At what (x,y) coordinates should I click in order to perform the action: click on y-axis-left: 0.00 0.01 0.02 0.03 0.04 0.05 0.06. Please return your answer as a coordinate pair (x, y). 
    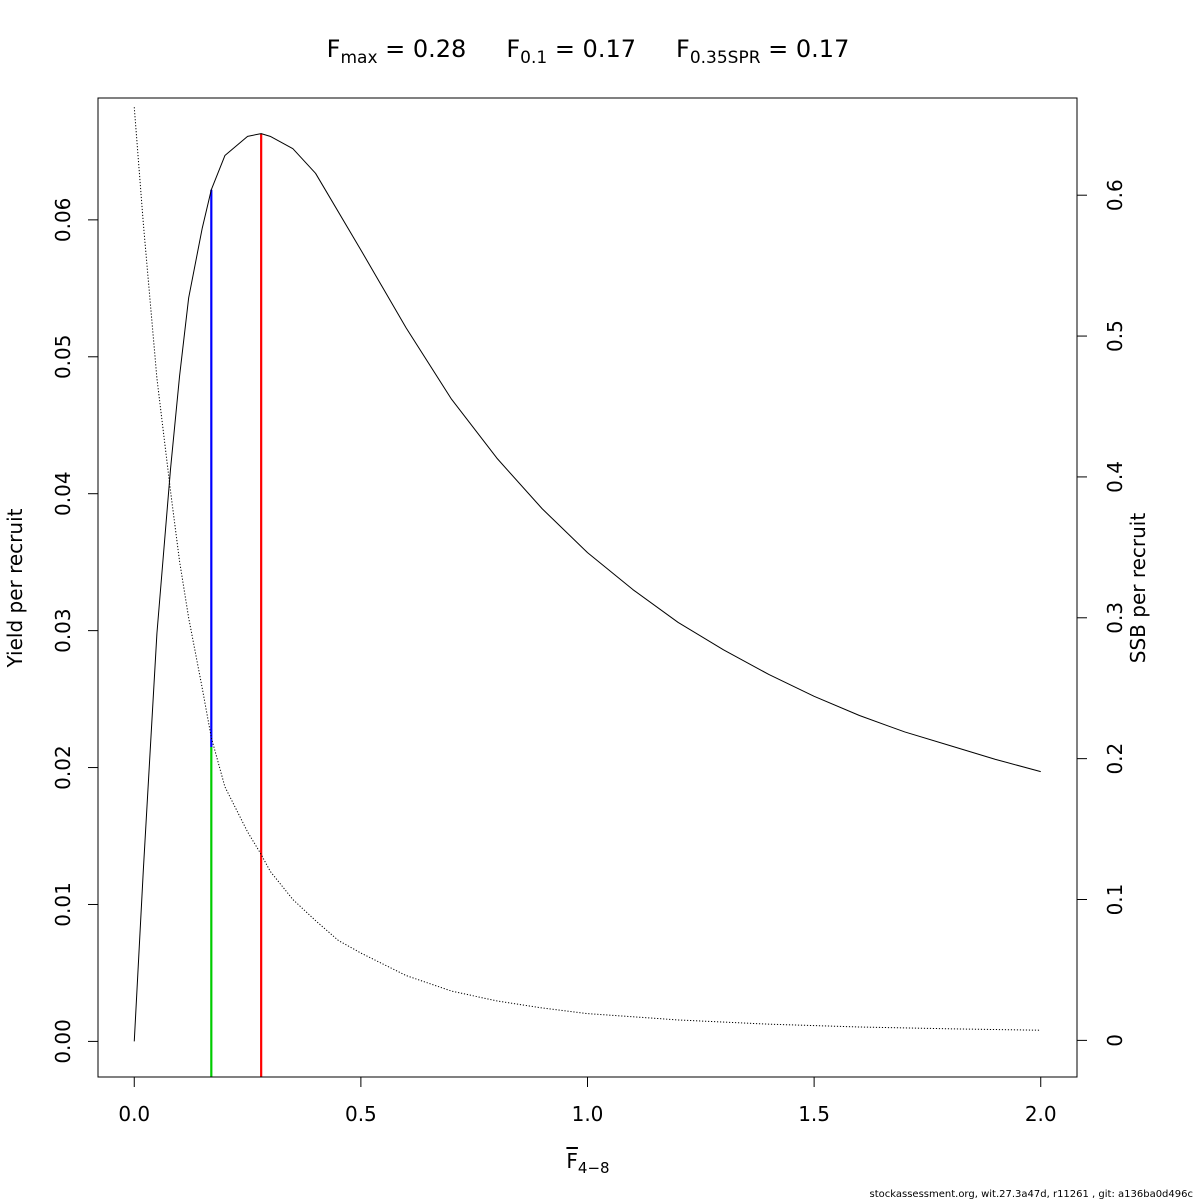
    Looking at the image, I should click on (75, 631).